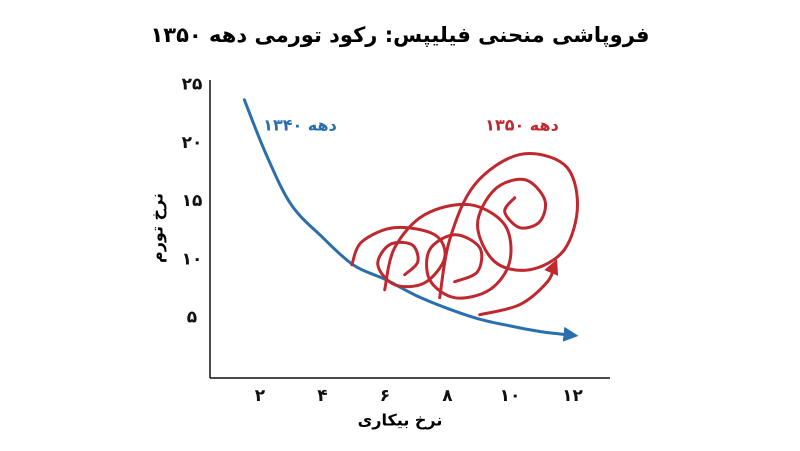 The height and width of the screenshot is (451, 800). Describe the element at coordinates (260, 396) in the screenshot. I see `x-tick-label: ۲` at that location.